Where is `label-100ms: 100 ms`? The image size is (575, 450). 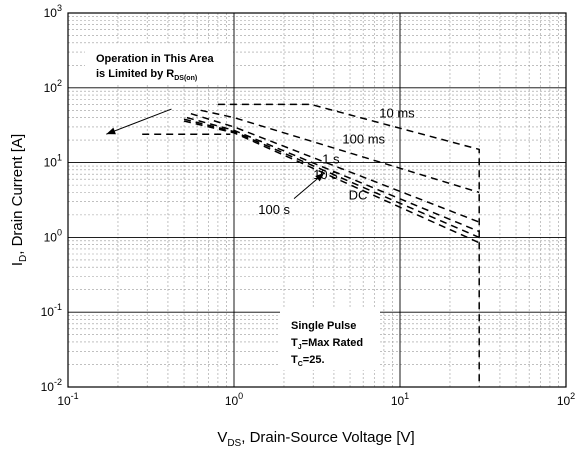
label-100ms: 100 ms is located at coordinates (363, 139).